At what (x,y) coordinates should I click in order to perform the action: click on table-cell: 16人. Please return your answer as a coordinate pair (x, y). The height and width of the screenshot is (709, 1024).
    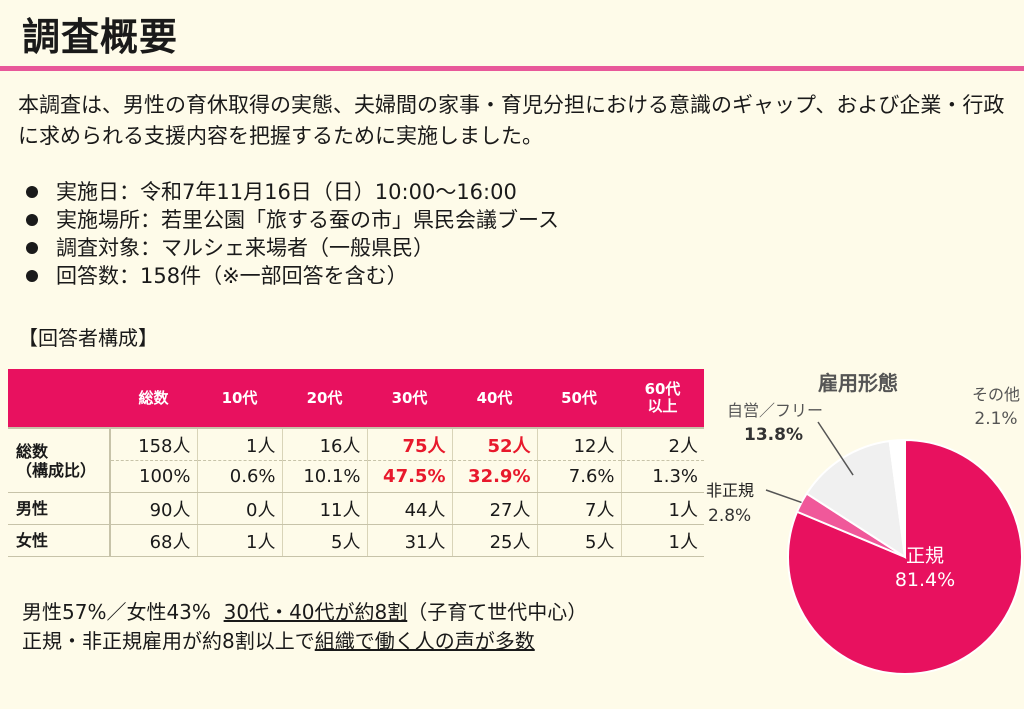
    Looking at the image, I should click on (325, 444).